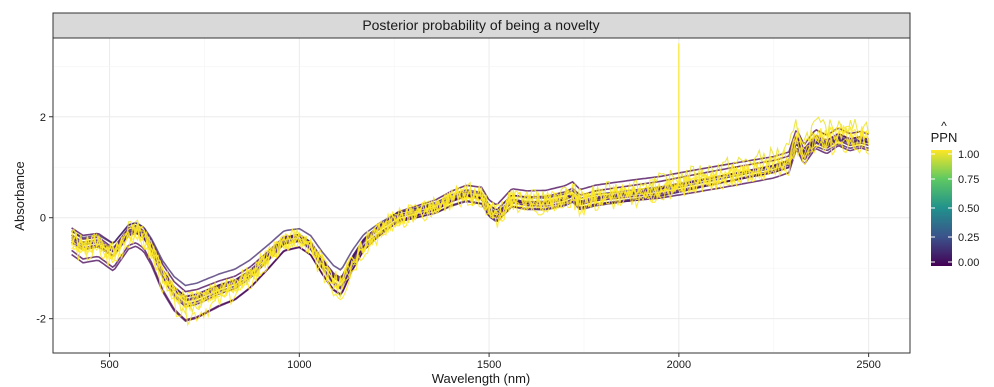 This screenshot has height=387, width=994. I want to click on x-tick-label: 1500, so click(489, 365).